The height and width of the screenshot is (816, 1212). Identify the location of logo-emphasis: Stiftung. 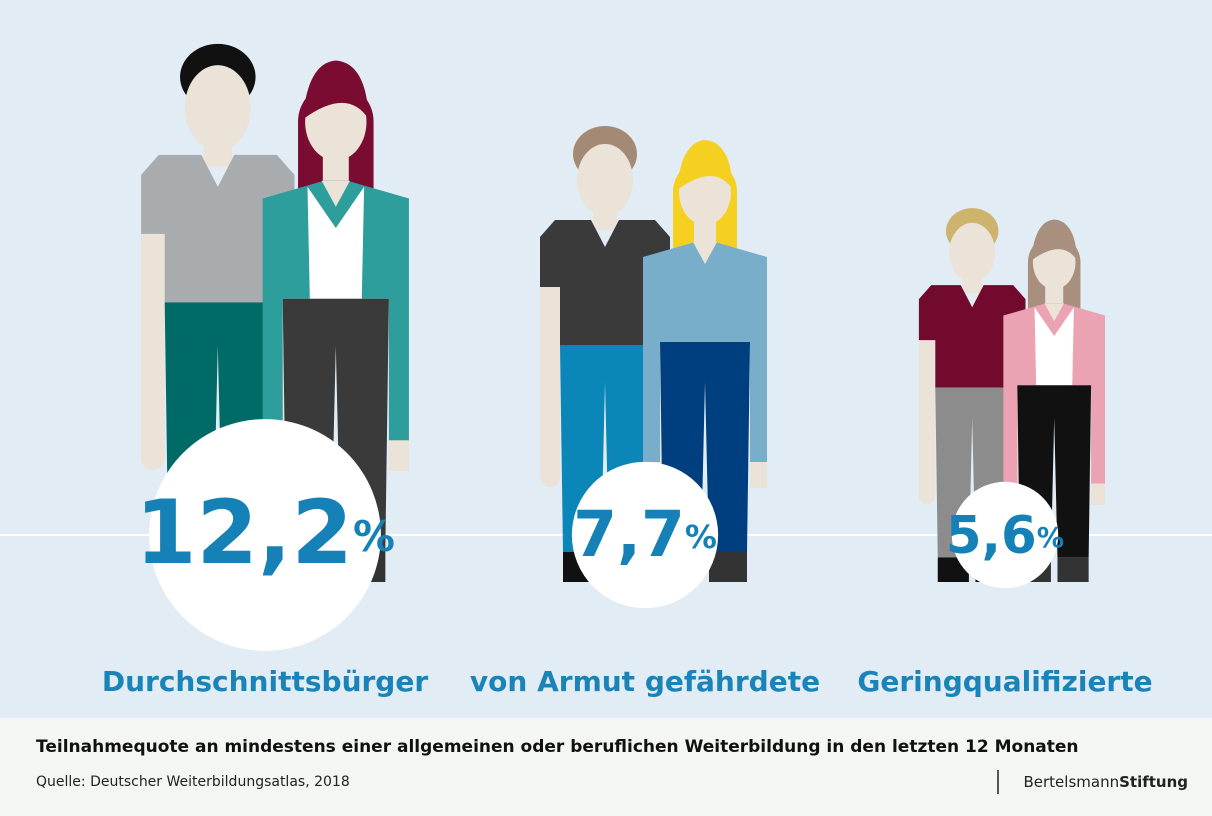
(1153, 782).